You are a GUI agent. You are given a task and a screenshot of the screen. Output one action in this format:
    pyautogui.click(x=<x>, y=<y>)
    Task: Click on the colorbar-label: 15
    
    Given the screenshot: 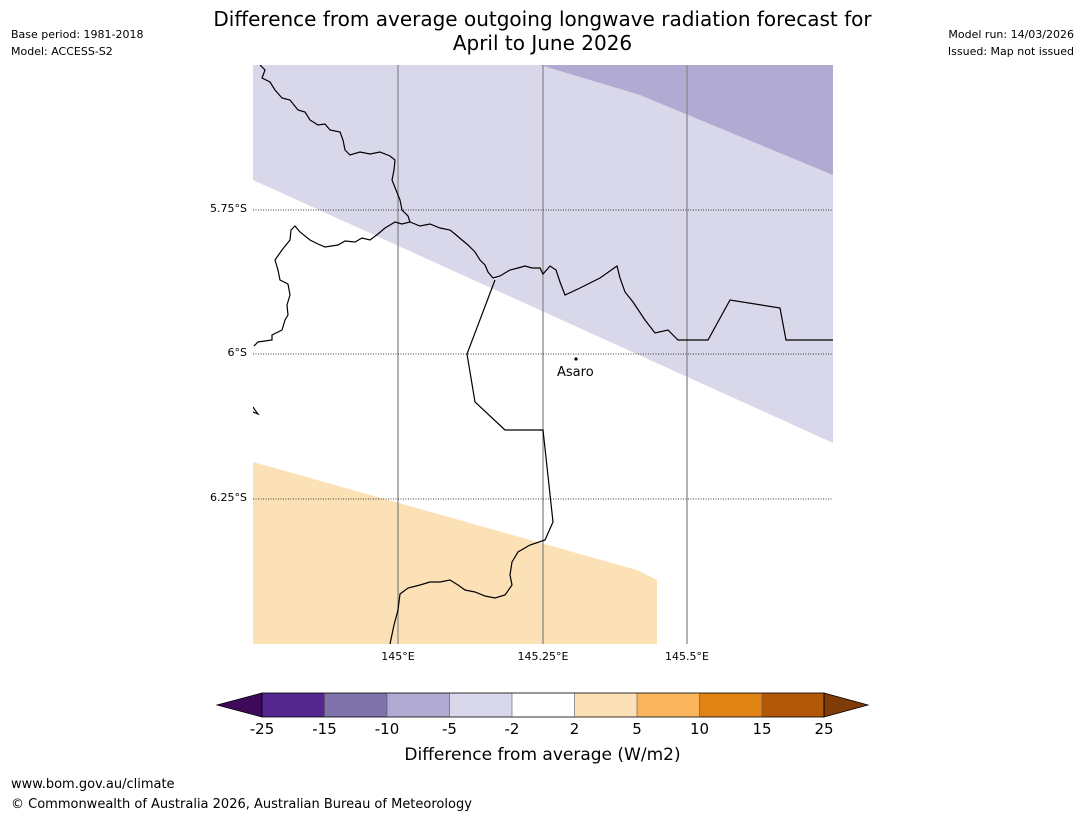 What is the action you would take?
    pyautogui.click(x=762, y=729)
    